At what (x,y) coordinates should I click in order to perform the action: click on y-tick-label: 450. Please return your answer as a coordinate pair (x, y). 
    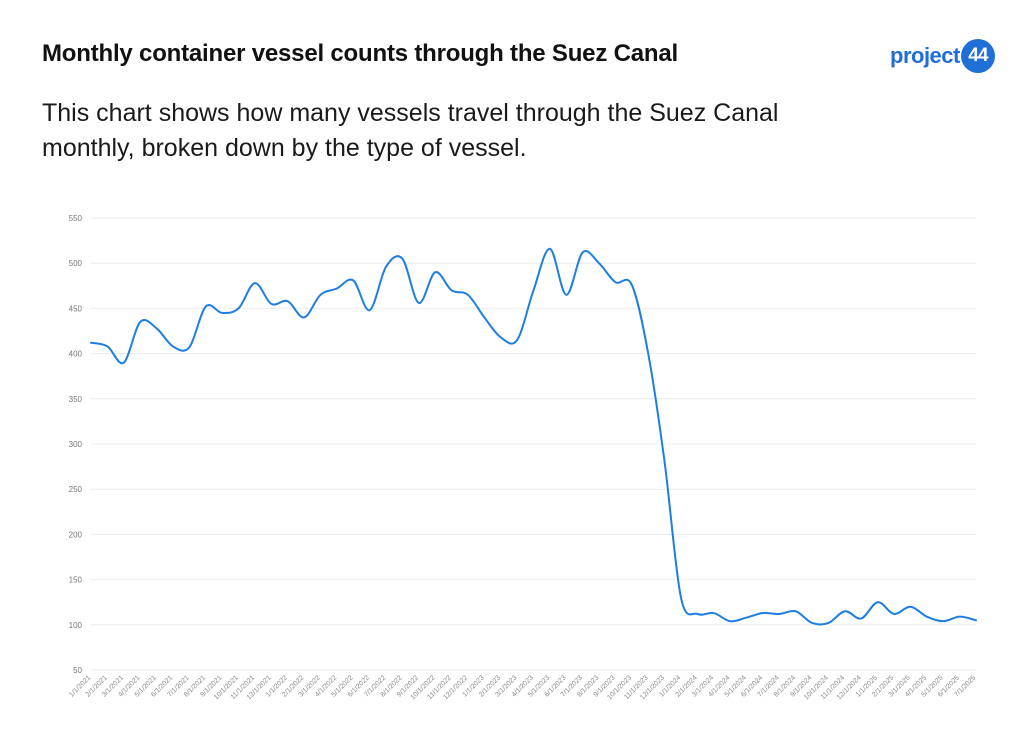
    Looking at the image, I should click on (76, 308).